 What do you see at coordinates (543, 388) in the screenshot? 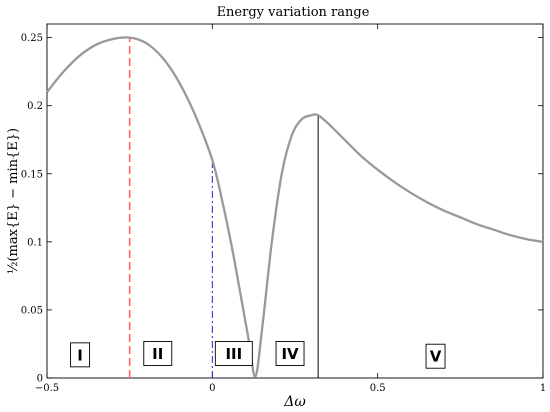
I see `x-tick-label: 1` at bounding box center [543, 388].